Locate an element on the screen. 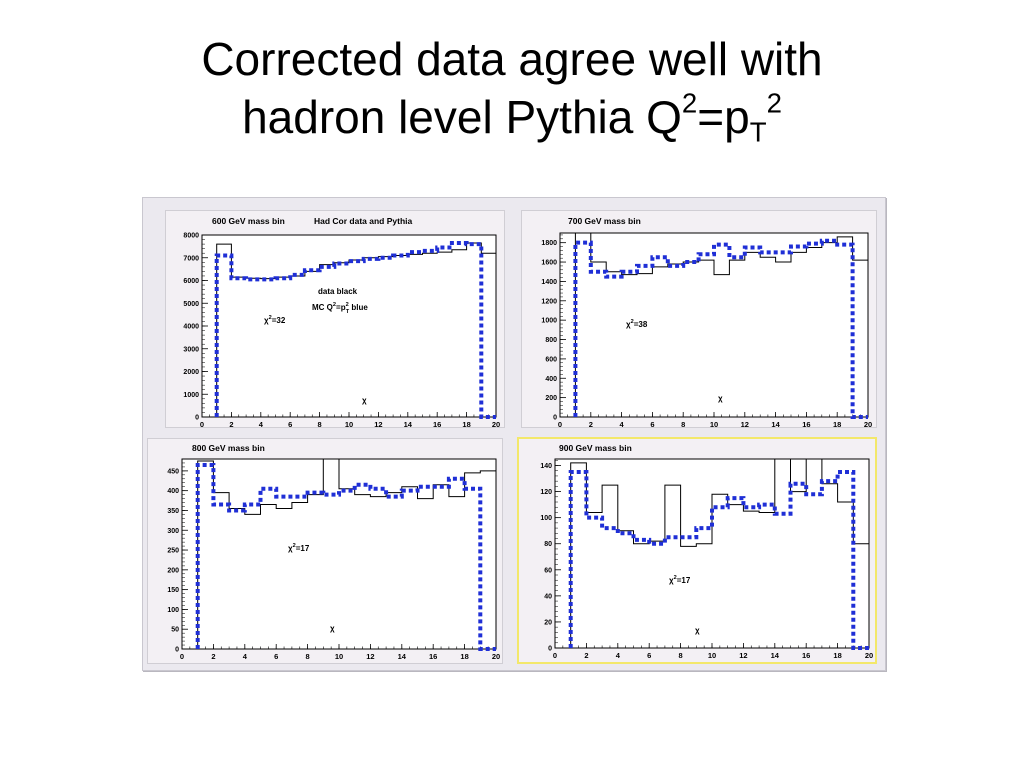 The width and height of the screenshot is (1024, 768). title-text: hadron level Pythia Q is located at coordinates (462, 117).